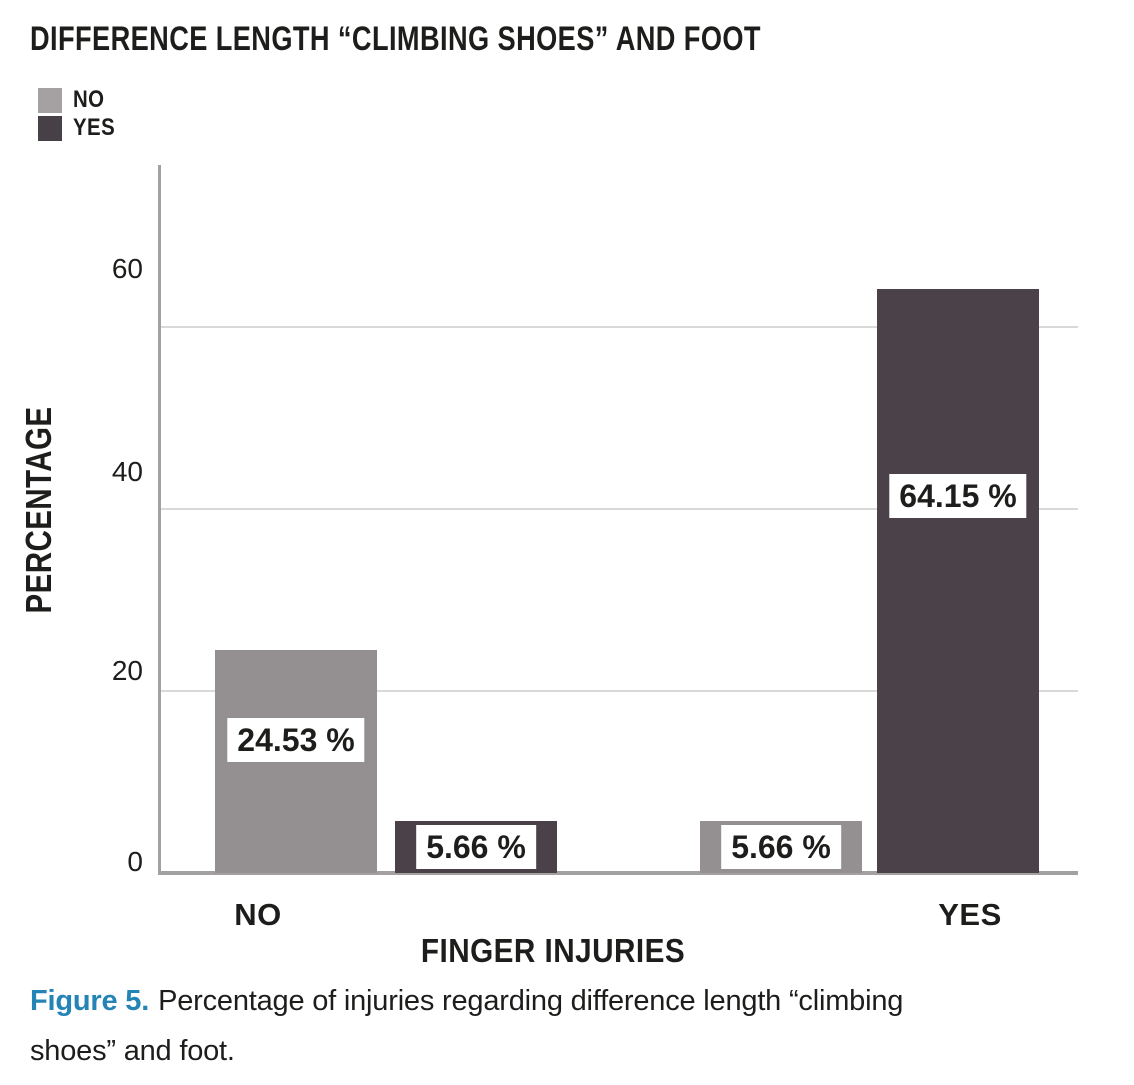  What do you see at coordinates (90, 1001) in the screenshot?
I see `figure-caption-label: Figure 5.` at bounding box center [90, 1001].